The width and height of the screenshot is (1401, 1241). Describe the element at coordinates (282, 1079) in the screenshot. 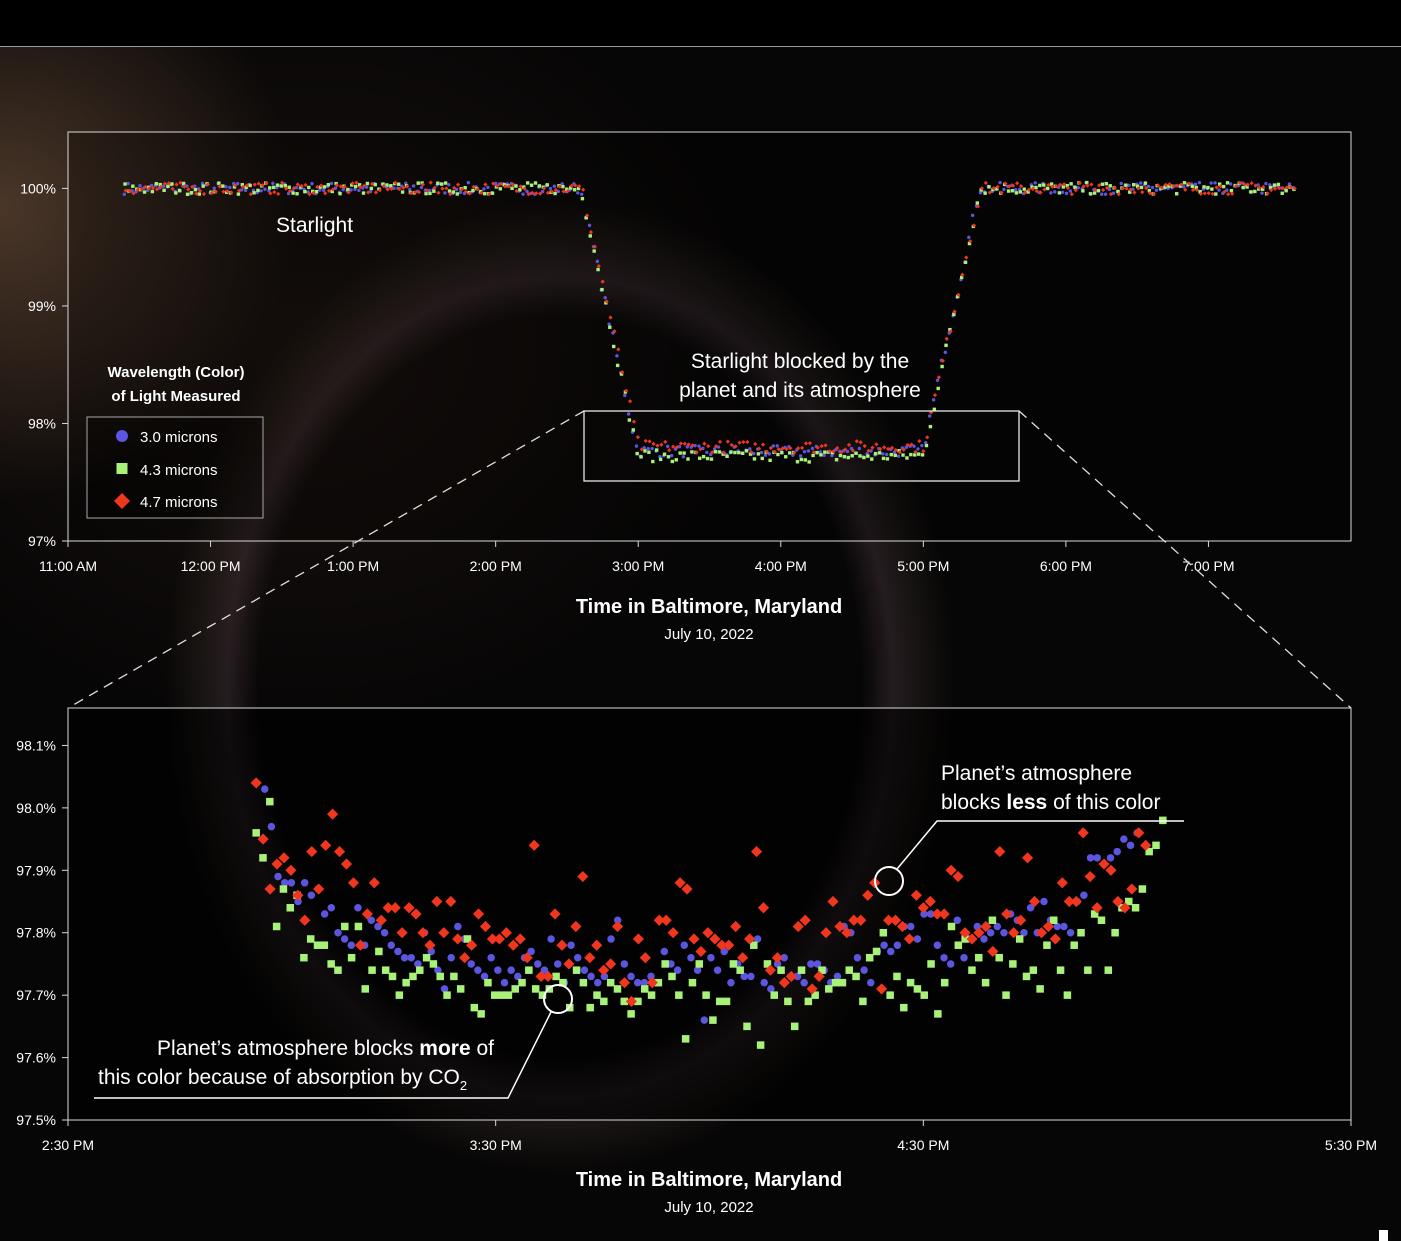

I see `more-label-line2: this color because of absorption by CO2` at that location.